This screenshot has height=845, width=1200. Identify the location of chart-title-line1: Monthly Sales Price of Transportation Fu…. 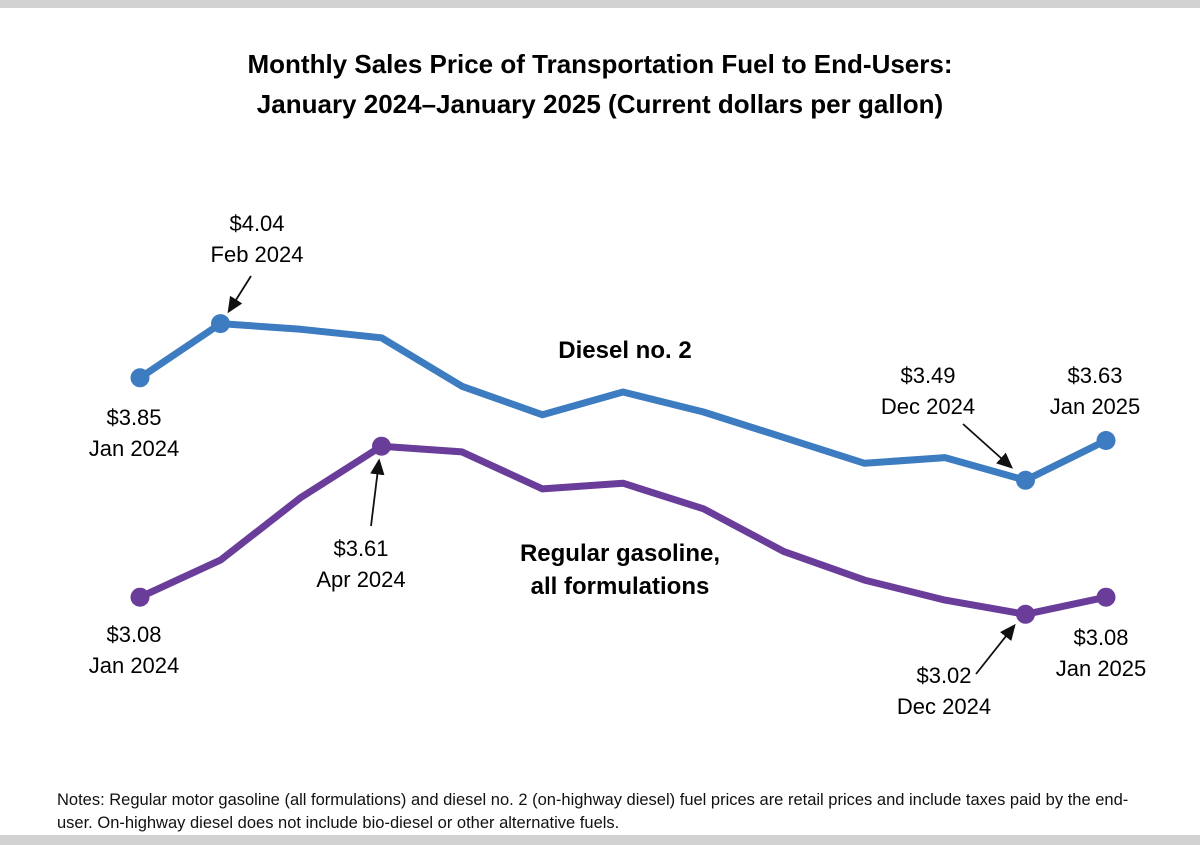
(600, 64).